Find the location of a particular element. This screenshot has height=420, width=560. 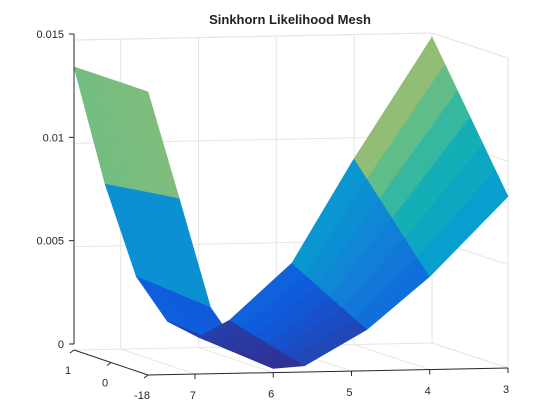

chart-title: Sinkhorn Likelihood Mesh is located at coordinates (290, 19).